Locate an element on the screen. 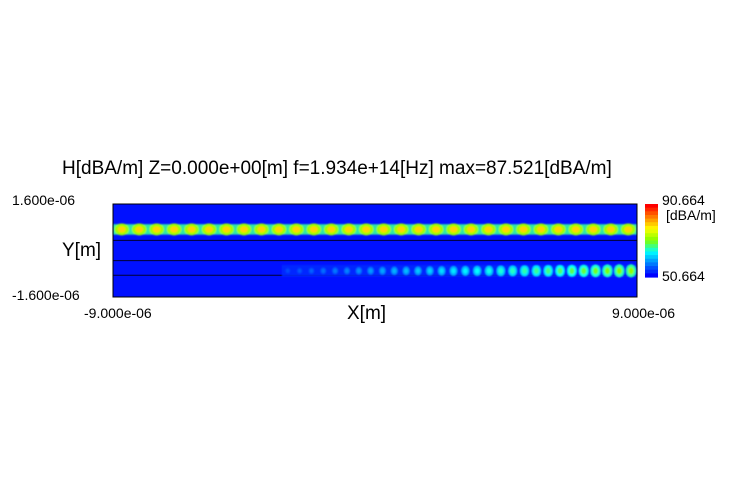 Image resolution: width=750 pixels, height=500 pixels. x-axis-label: X[m] is located at coordinates (367, 313).